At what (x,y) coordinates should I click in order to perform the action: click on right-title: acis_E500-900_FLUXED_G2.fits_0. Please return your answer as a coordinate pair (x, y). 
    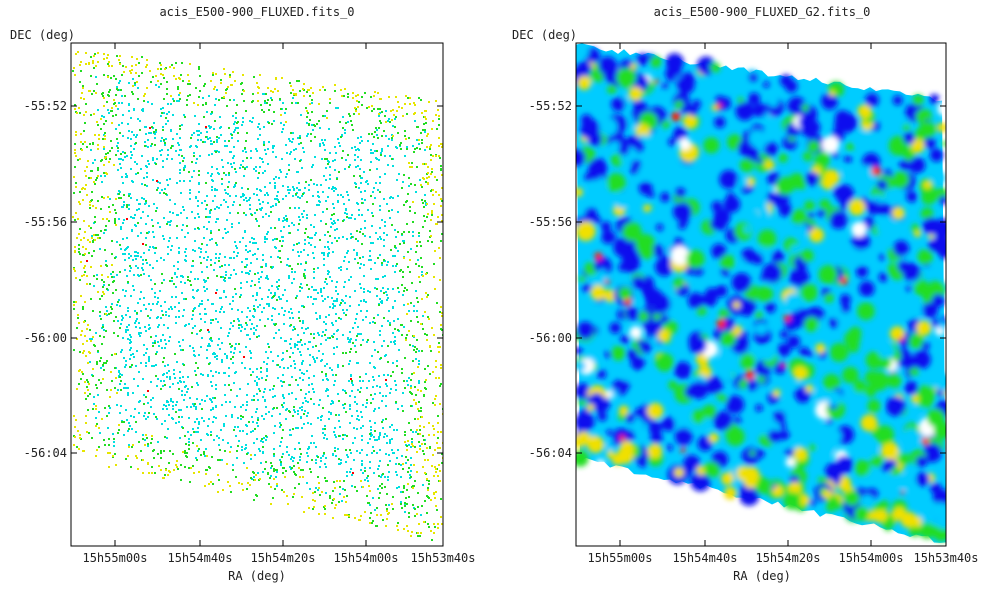
    Looking at the image, I should click on (762, 12).